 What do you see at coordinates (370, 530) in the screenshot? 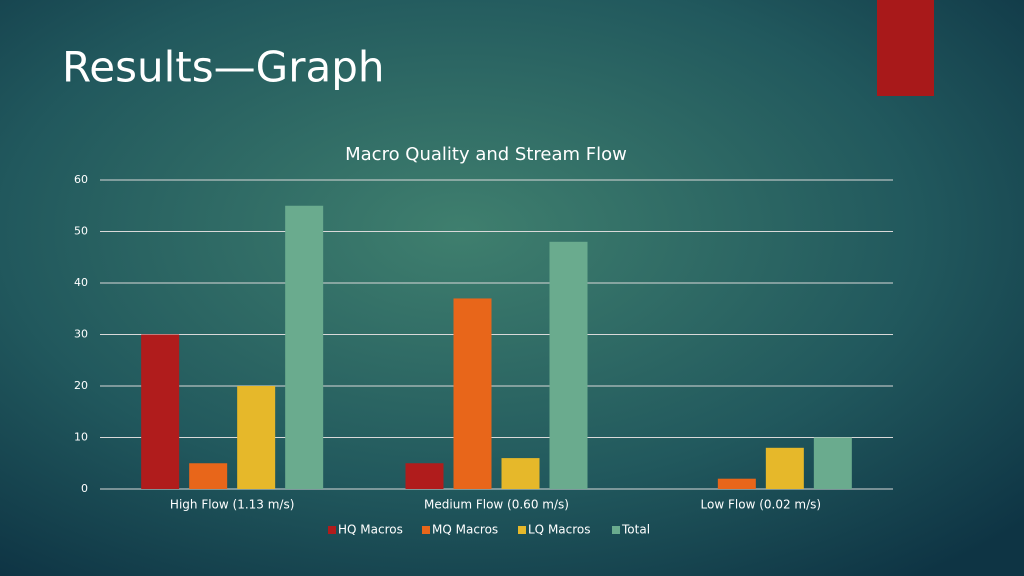
I see `legend-label: HQ Macros` at bounding box center [370, 530].